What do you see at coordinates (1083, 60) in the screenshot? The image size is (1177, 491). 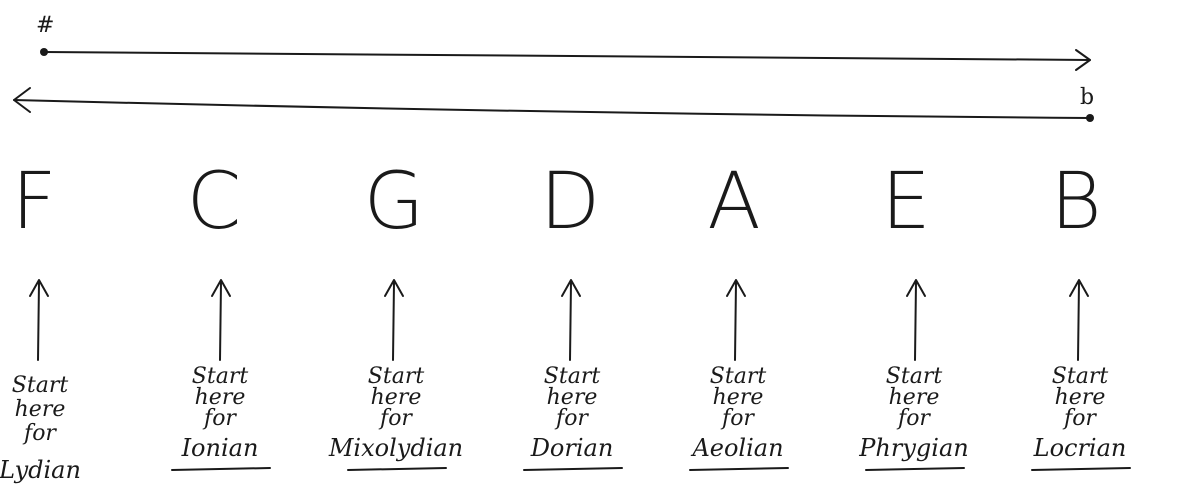 I see `sharp-arrow-head` at bounding box center [1083, 60].